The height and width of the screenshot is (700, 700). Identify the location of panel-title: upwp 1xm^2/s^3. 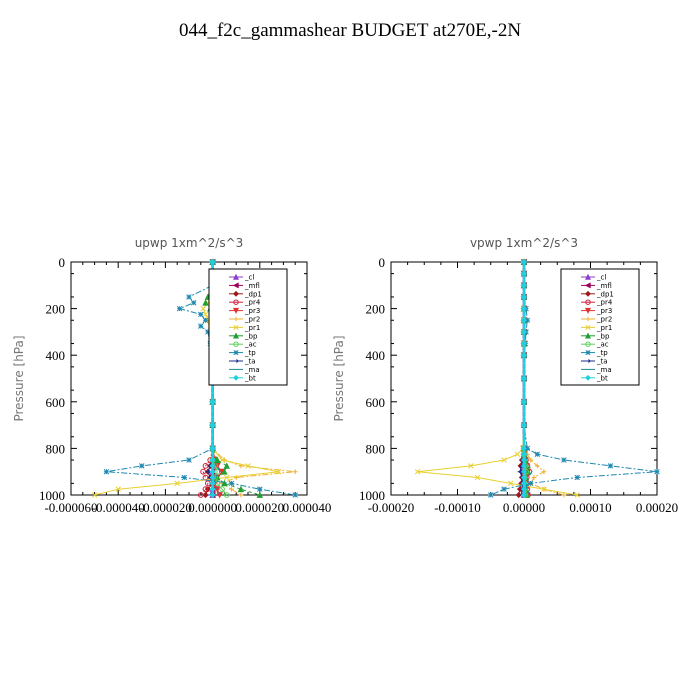
(189, 243).